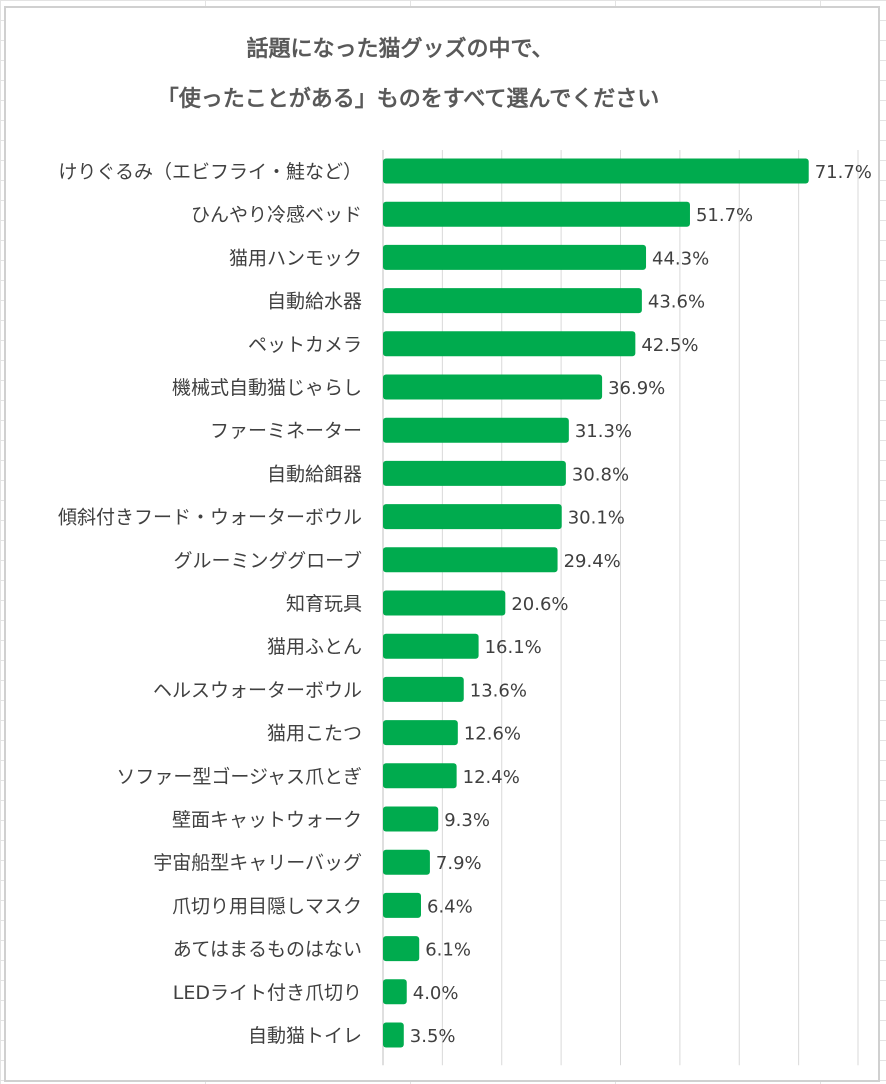  Describe the element at coordinates (267, 820) in the screenshot. I see `category-label: 壁面キャットウォーク` at that location.